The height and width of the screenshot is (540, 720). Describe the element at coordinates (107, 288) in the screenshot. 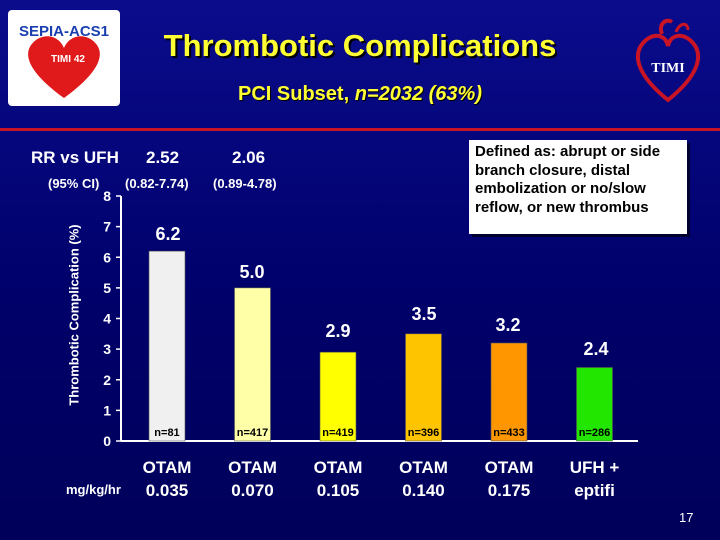

I see `y-tick-label: 5` at that location.